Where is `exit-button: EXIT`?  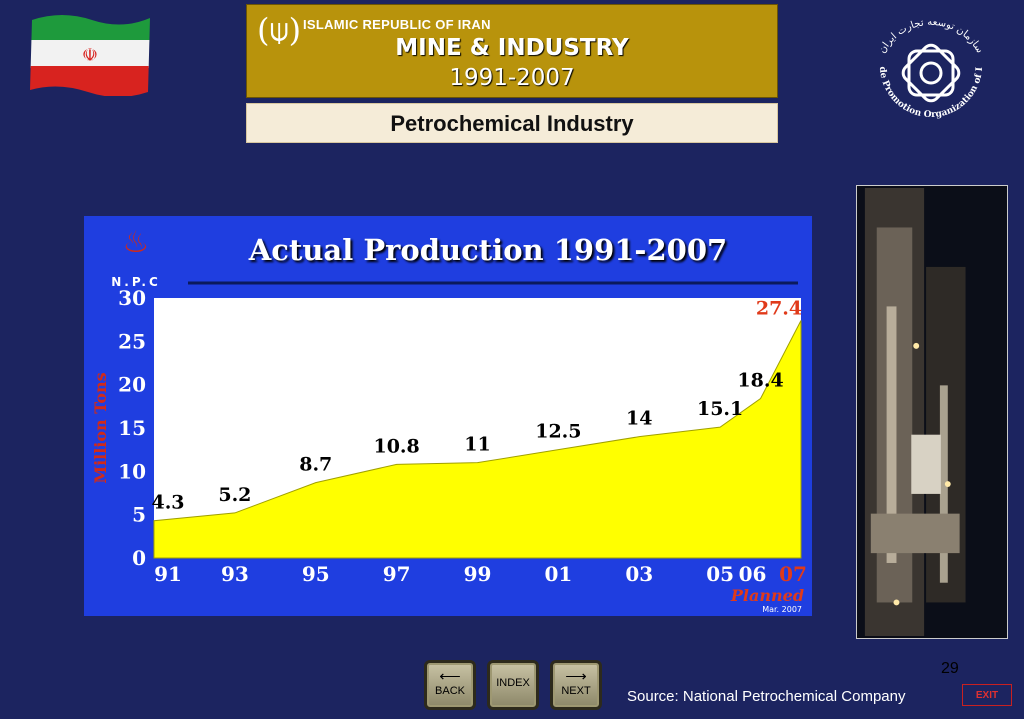 exit-button: EXIT is located at coordinates (987, 695).